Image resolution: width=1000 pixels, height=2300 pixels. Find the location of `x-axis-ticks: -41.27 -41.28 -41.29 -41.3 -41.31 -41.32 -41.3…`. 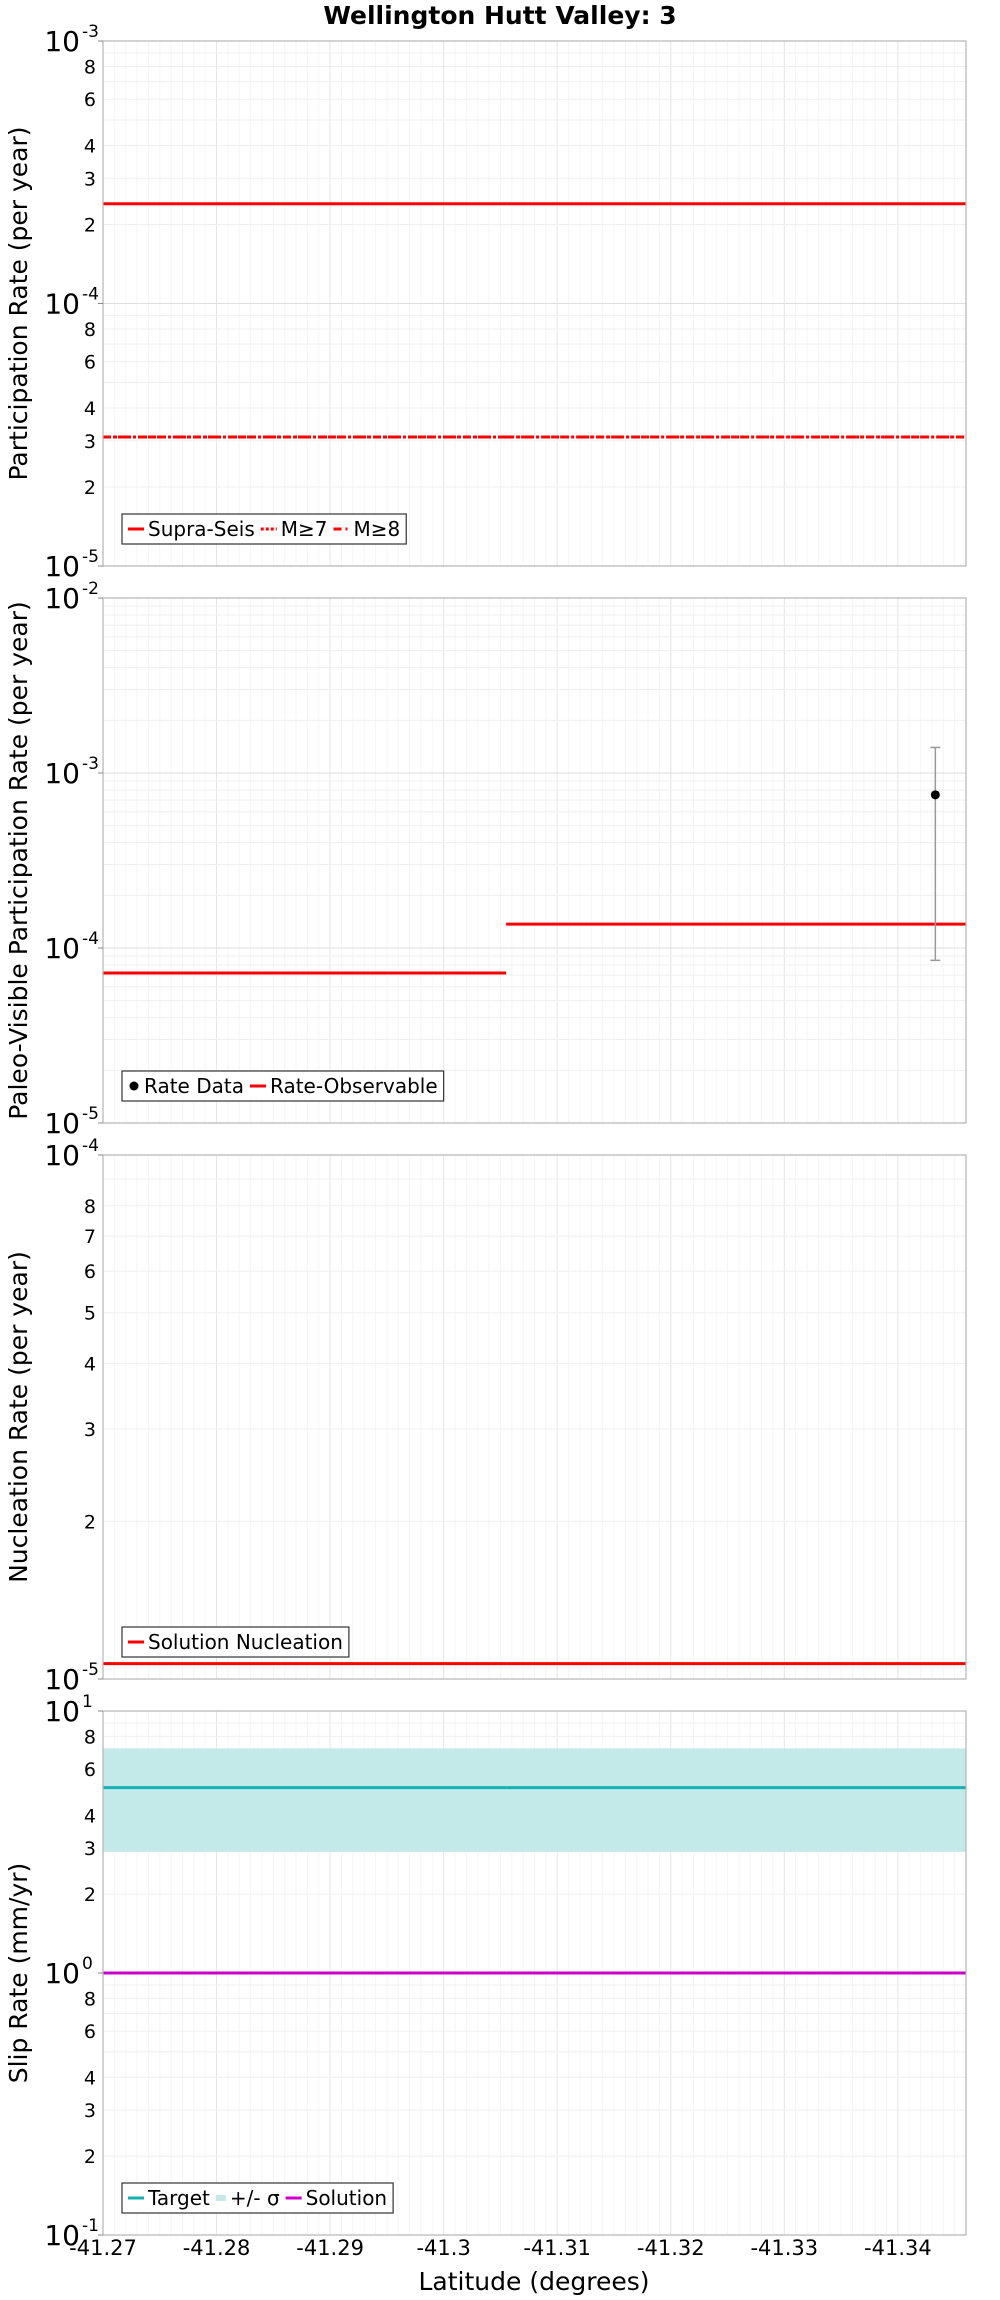

x-axis-ticks: -41.27 -41.28 -41.29 -41.3 -41.31 -41.32 -41.3… is located at coordinates (500, 2248).